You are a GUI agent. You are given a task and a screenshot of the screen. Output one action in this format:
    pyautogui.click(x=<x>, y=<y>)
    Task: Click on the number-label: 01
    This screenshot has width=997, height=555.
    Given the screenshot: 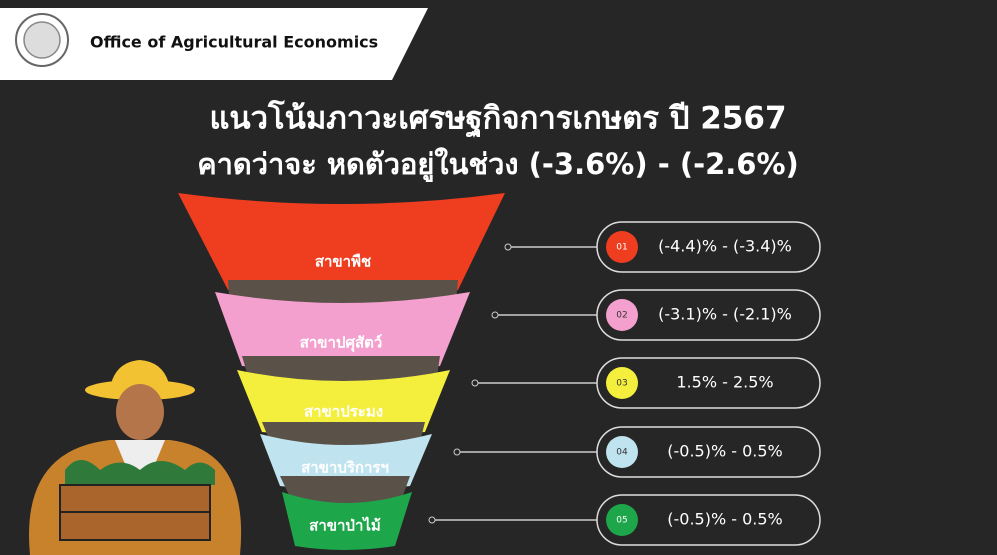 What is the action you would take?
    pyautogui.click(x=621, y=248)
    